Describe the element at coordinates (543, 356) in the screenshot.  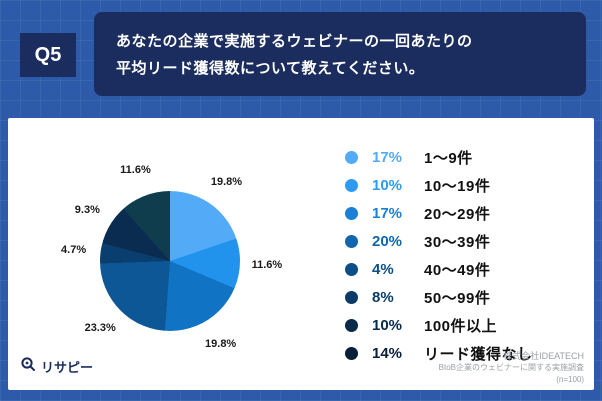
I see `credit-company: 株式会社IDEATECH` at that location.